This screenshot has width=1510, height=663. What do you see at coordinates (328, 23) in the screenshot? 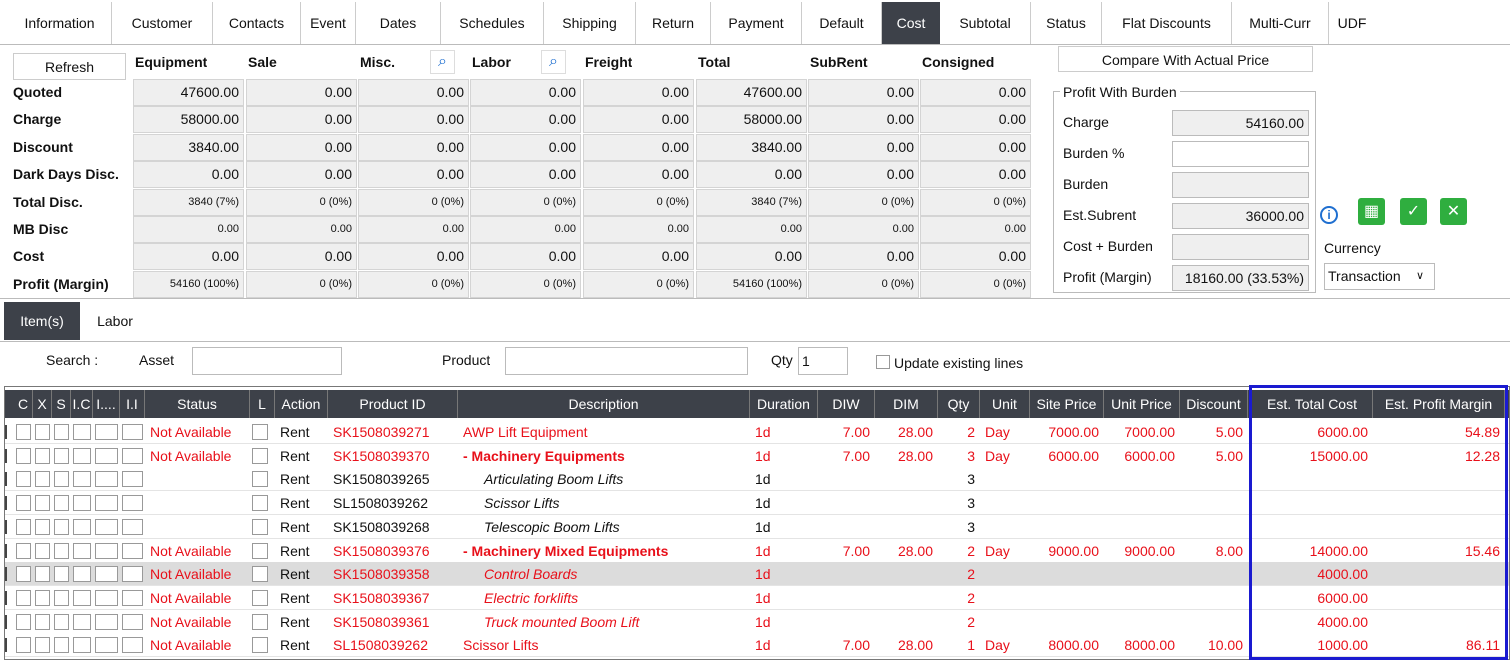
I see `tab: Event` at bounding box center [328, 23].